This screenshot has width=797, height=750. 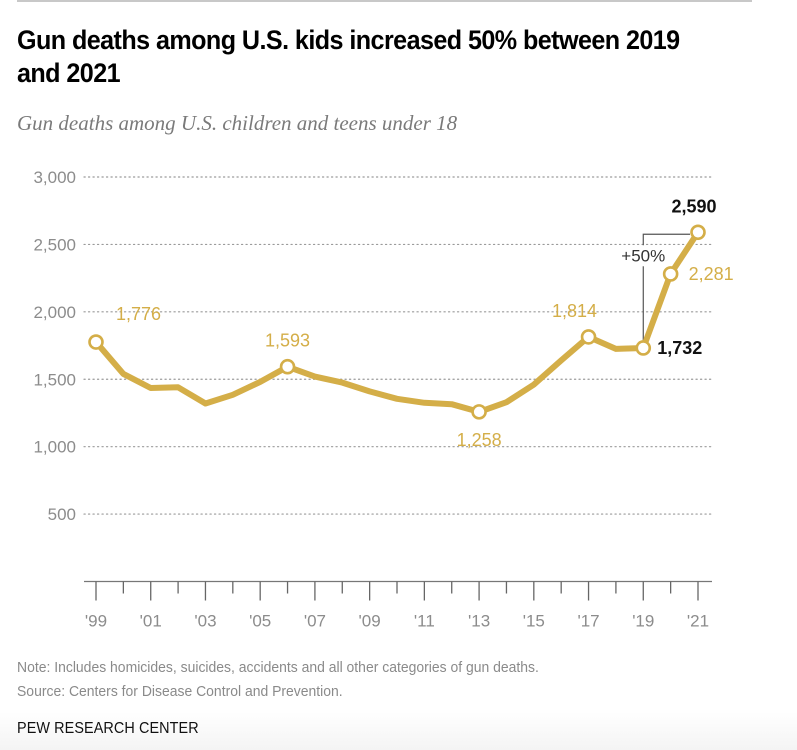 I want to click on y-tick-label: 500, so click(x=62, y=514).